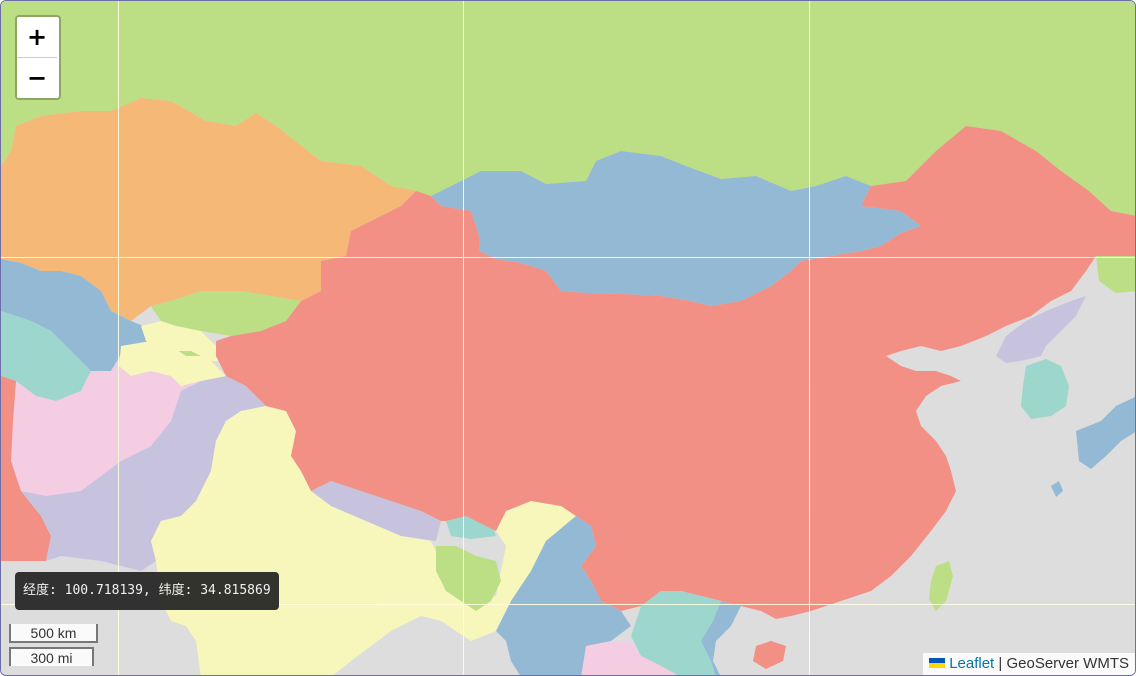 Image resolution: width=1136 pixels, height=676 pixels. I want to click on region-japan-south, so click(1057, 489).